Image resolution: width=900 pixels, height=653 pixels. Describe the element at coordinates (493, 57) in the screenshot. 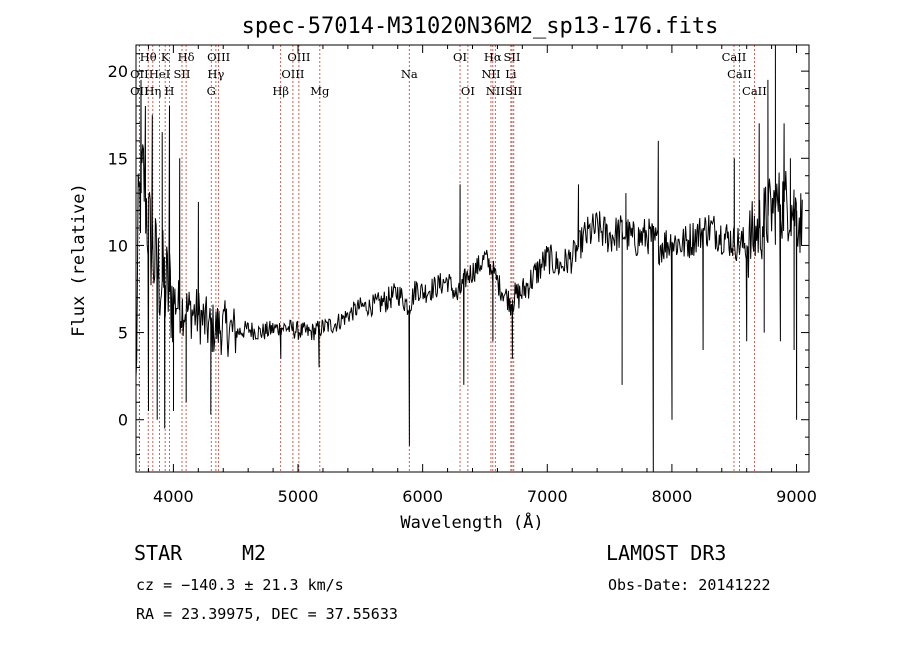

I see `line-marker-label: Hα` at that location.